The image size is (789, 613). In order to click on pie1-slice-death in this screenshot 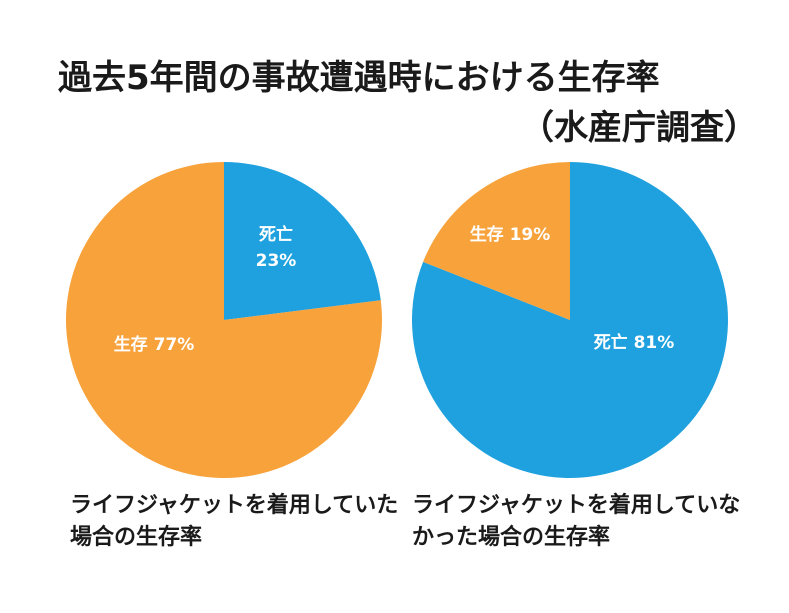, I will do `click(302, 241)`.